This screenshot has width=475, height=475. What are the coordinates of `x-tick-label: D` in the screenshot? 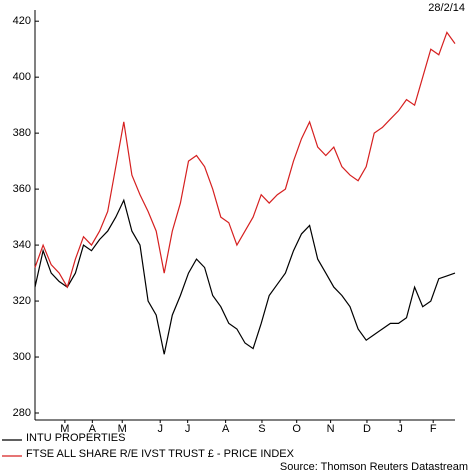 It's located at (367, 429).